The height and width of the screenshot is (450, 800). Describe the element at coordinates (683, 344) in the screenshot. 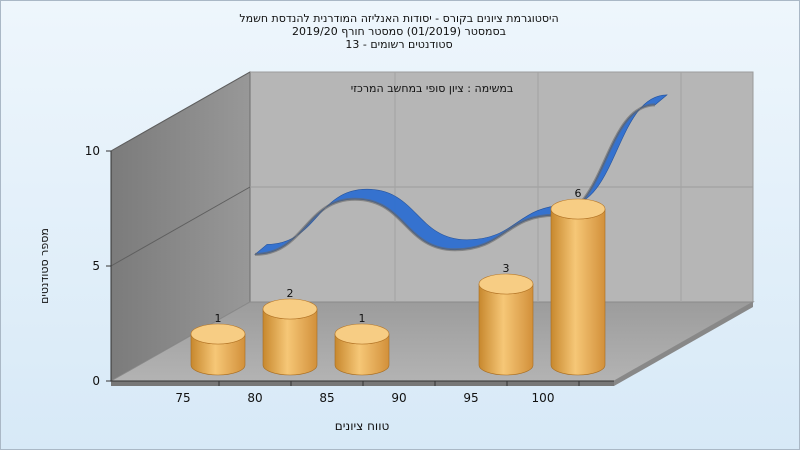

I see `floor-right-edge` at that location.